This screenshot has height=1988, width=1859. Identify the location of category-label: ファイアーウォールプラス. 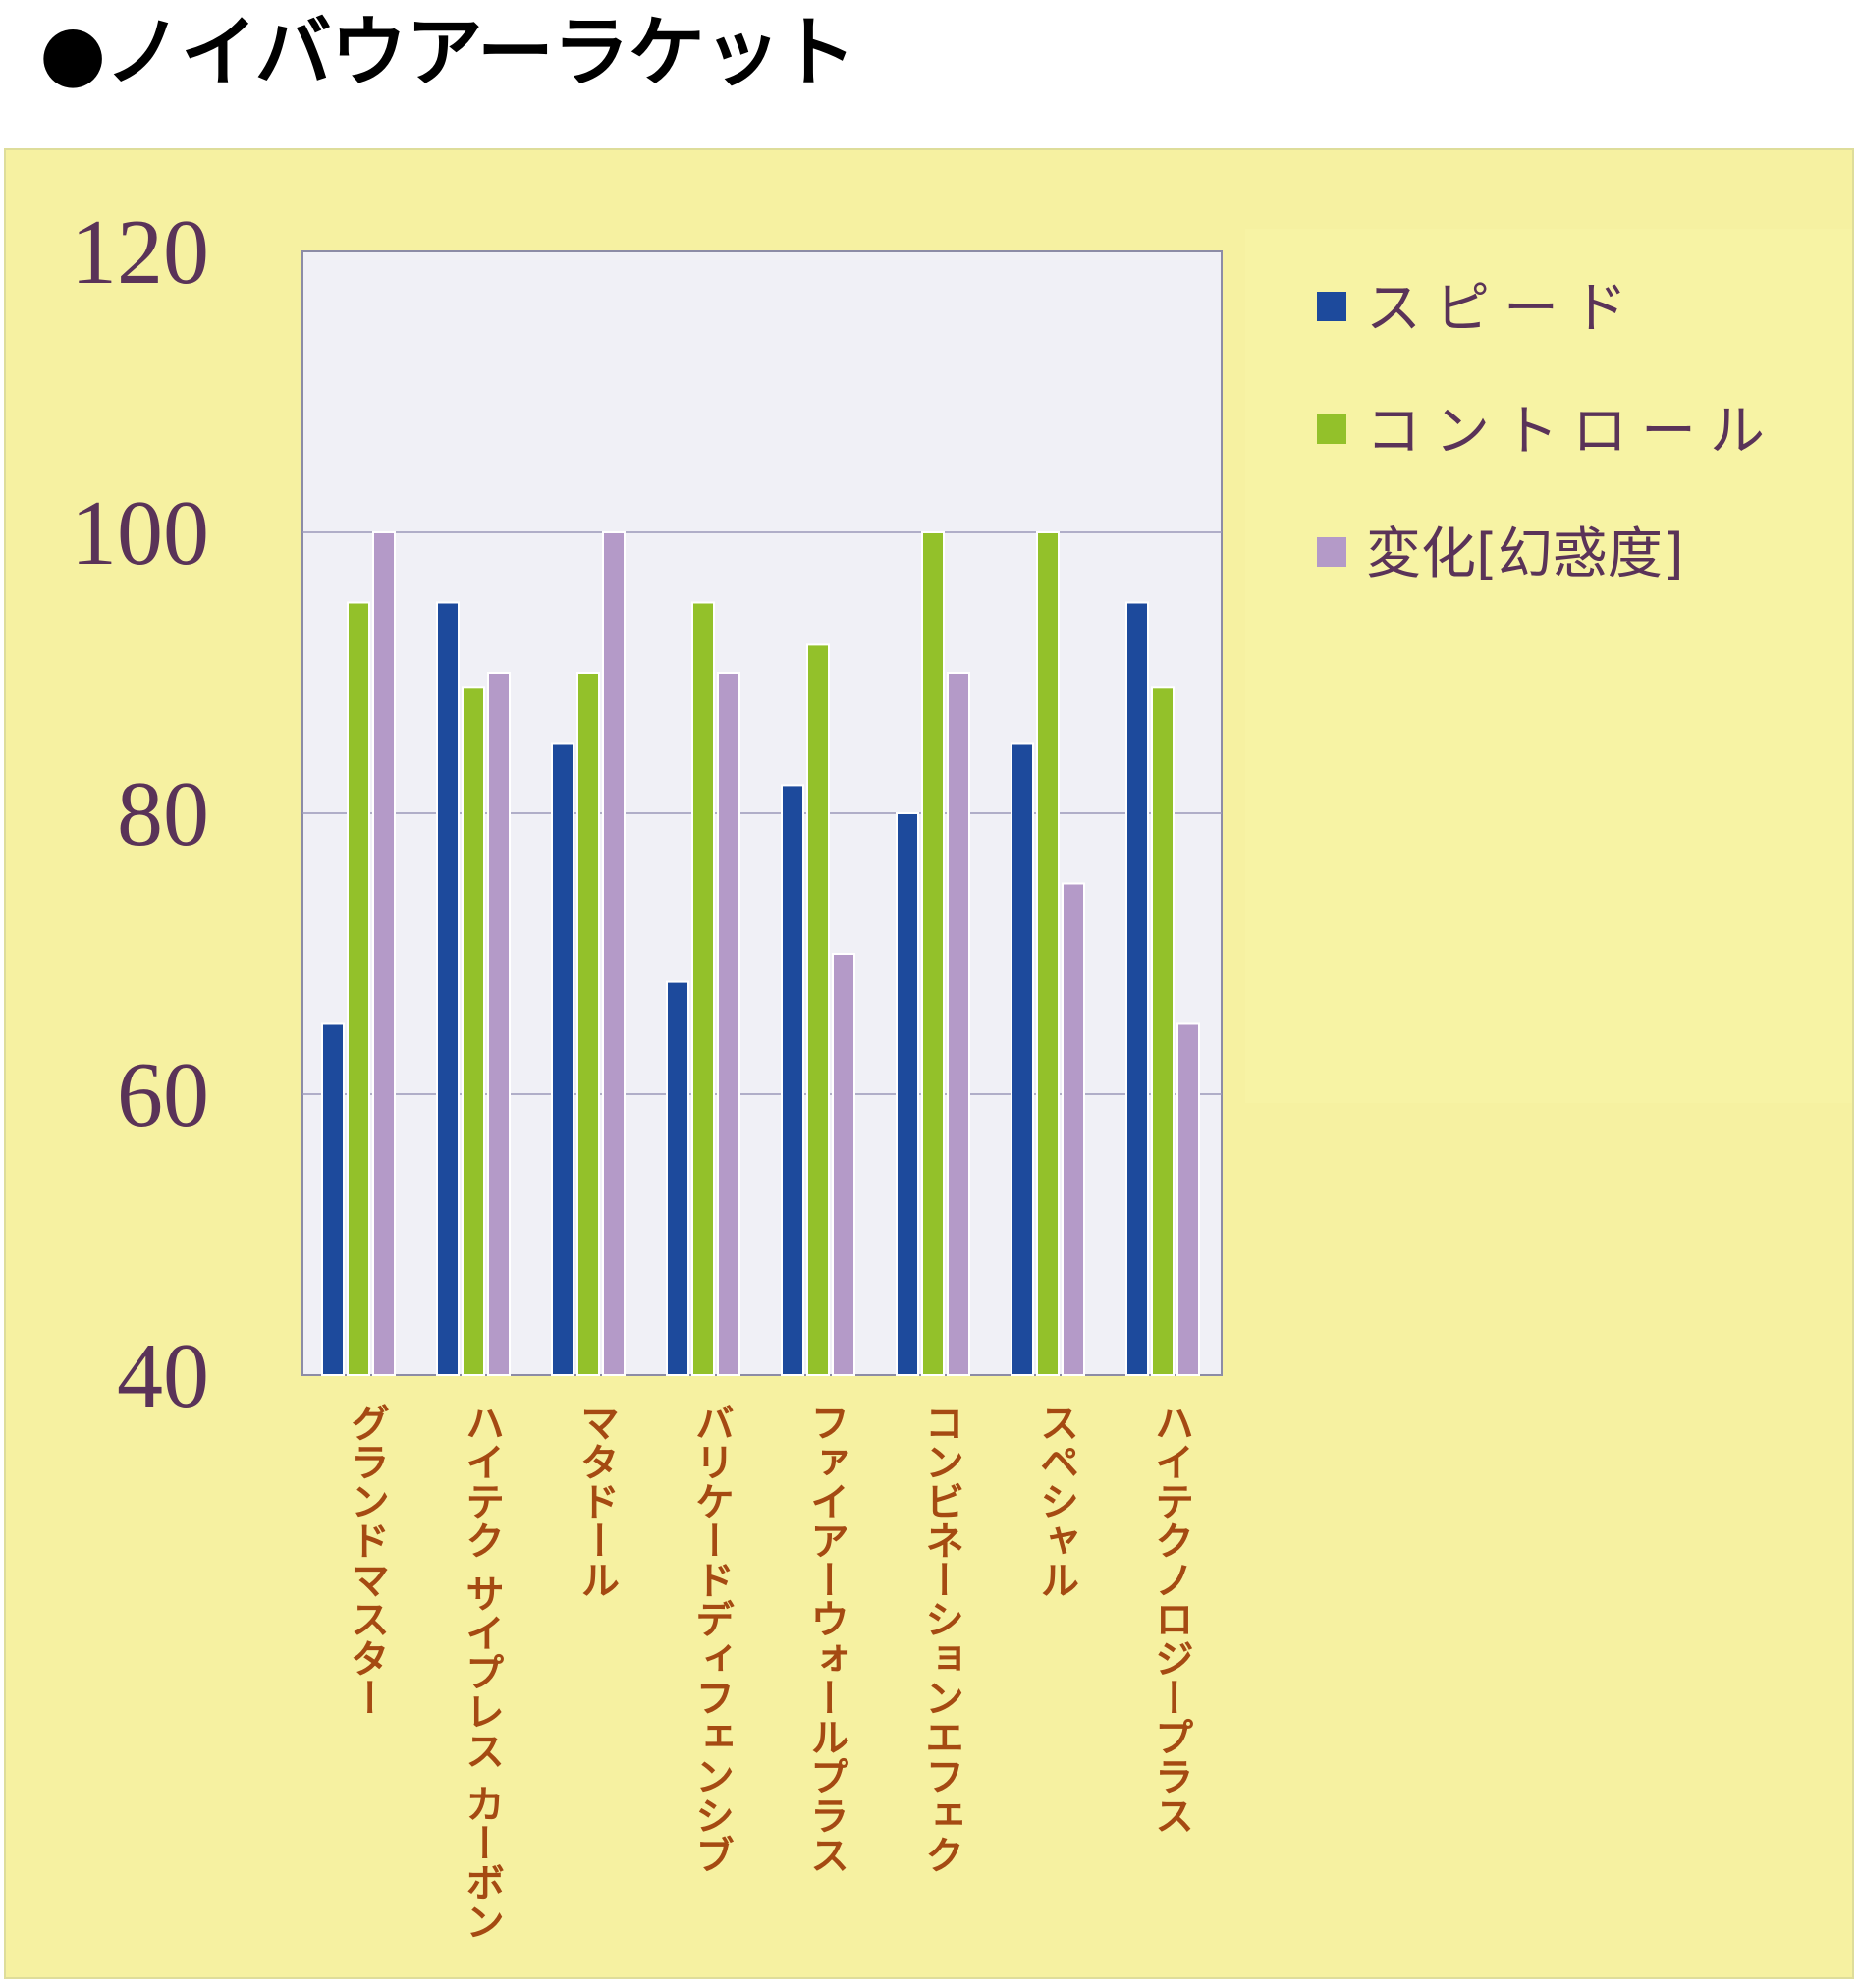
(825, 1638).